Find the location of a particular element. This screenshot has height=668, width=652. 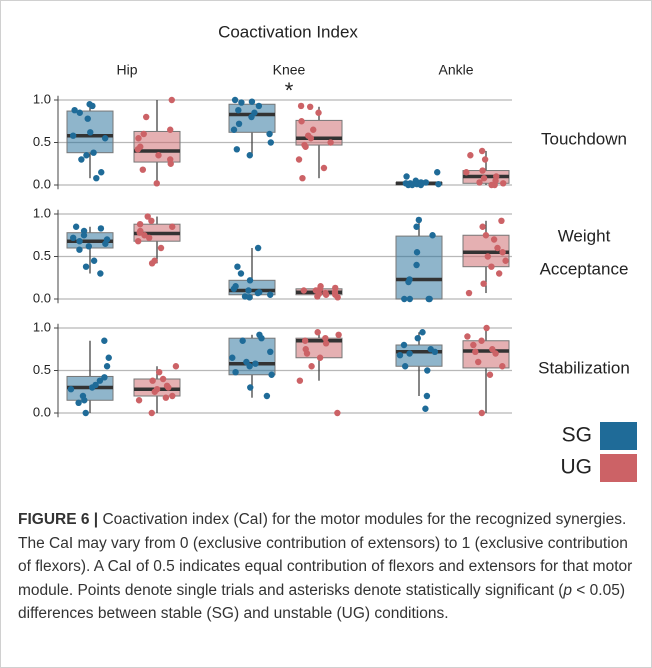

significance-marker: * is located at coordinates (289, 90).